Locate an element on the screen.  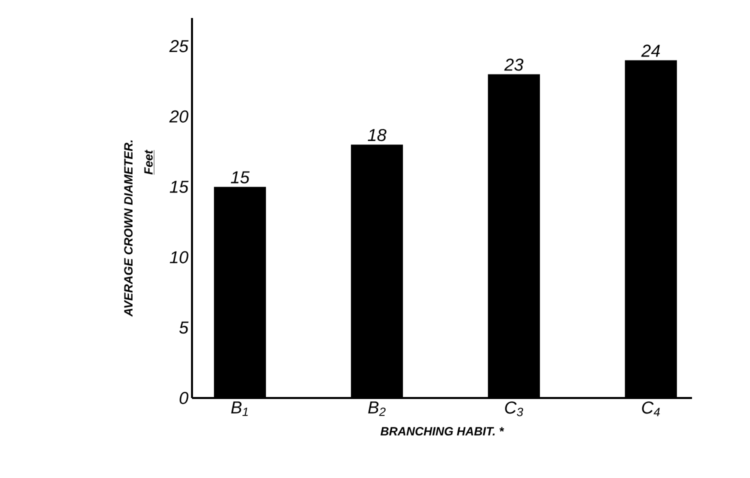
y-tick-label: 10 is located at coordinates (179, 257).